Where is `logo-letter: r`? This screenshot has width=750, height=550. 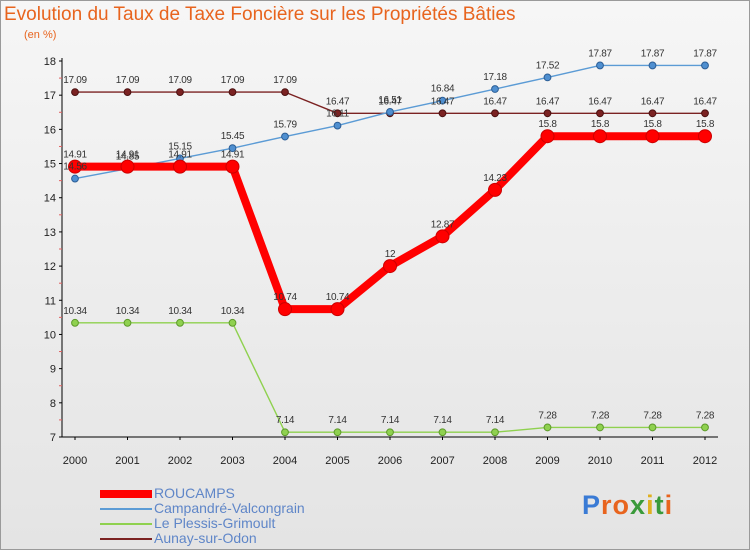
logo-letter: r is located at coordinates (607, 505).